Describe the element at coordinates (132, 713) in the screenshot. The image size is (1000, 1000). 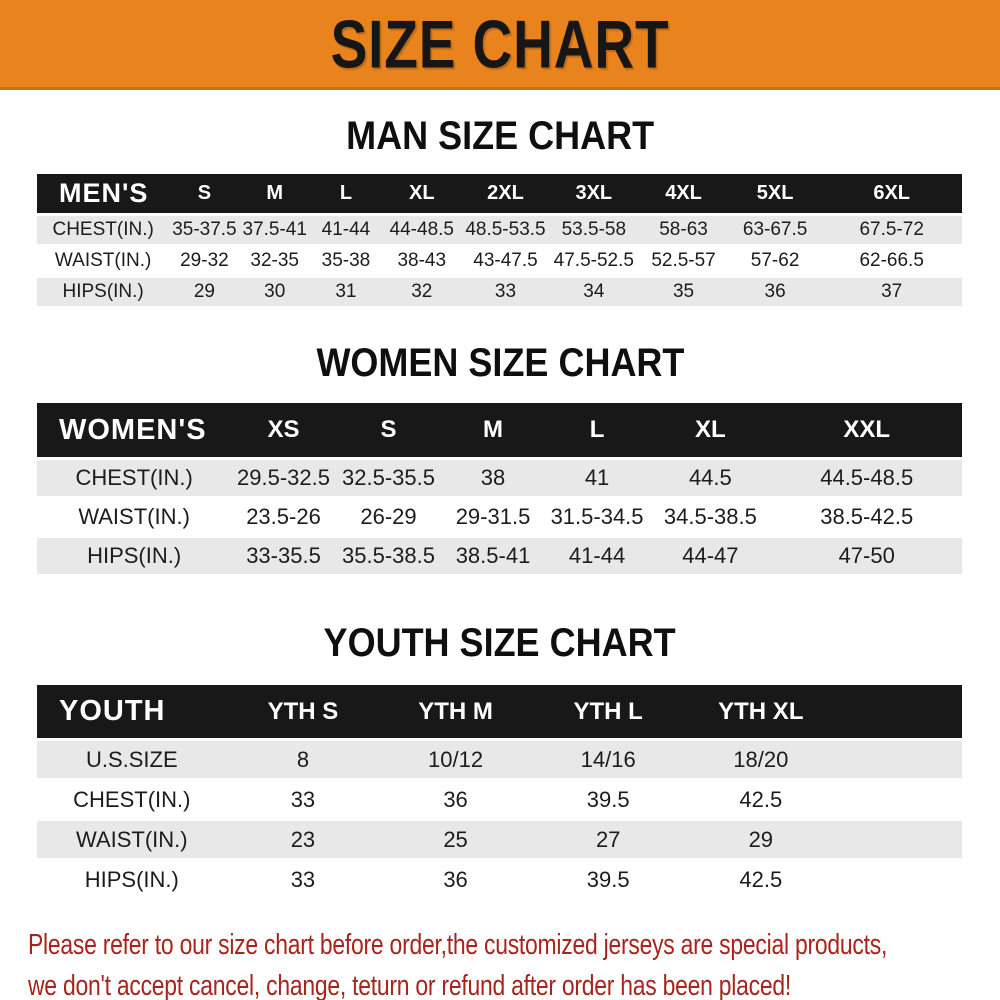
I see `youth-table-title: YOUTH` at that location.